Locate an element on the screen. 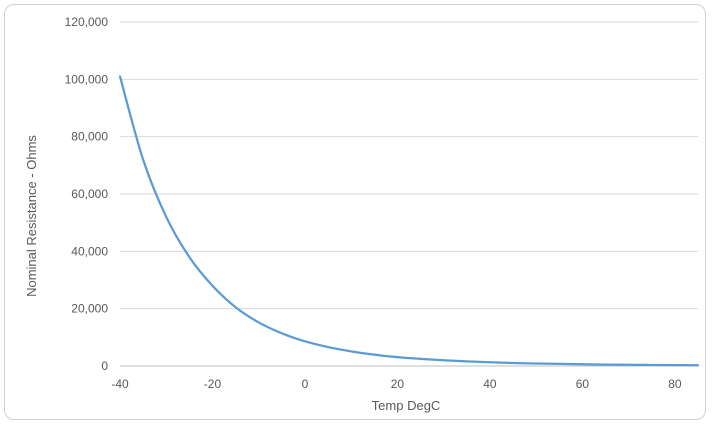 Image resolution: width=712 pixels, height=426 pixels. y-tick-label: 60,000 is located at coordinates (89, 194).